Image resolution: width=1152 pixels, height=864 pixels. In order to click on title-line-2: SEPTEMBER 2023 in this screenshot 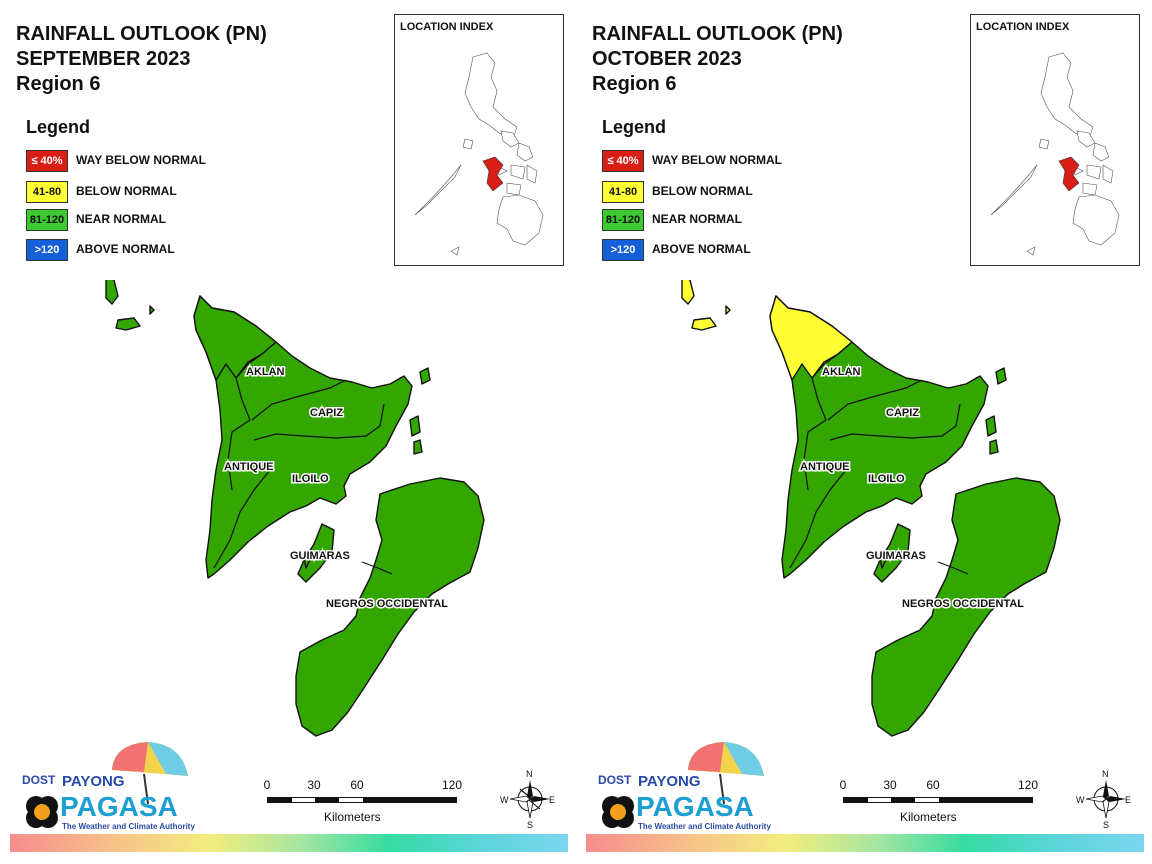, I will do `click(103, 59)`.